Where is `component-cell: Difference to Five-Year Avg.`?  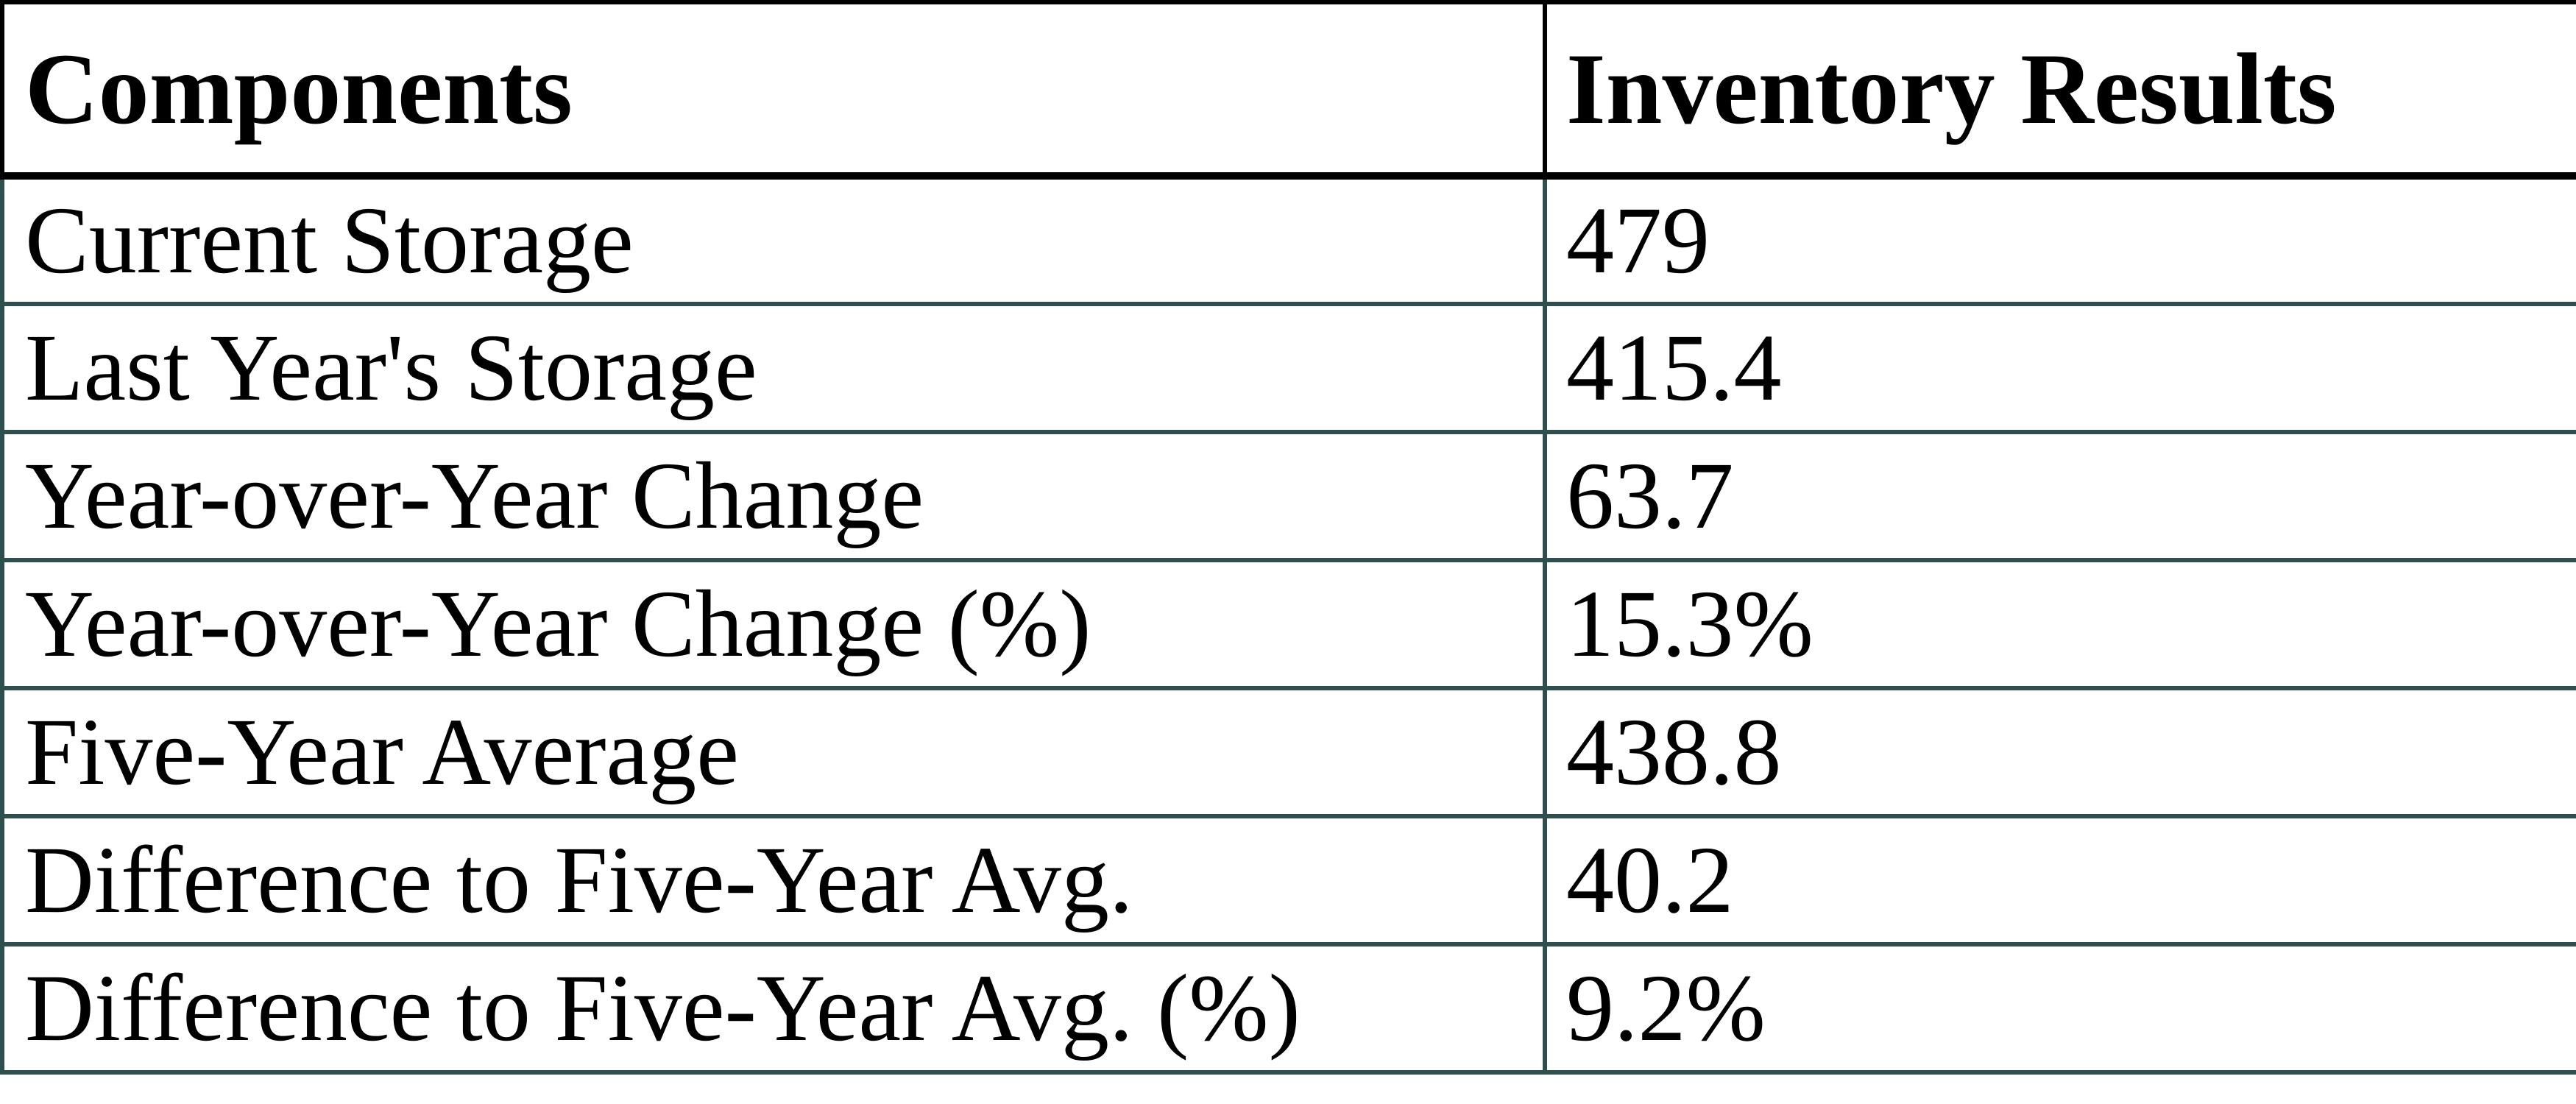 component-cell: Difference to Five-Year Avg. is located at coordinates (773, 880).